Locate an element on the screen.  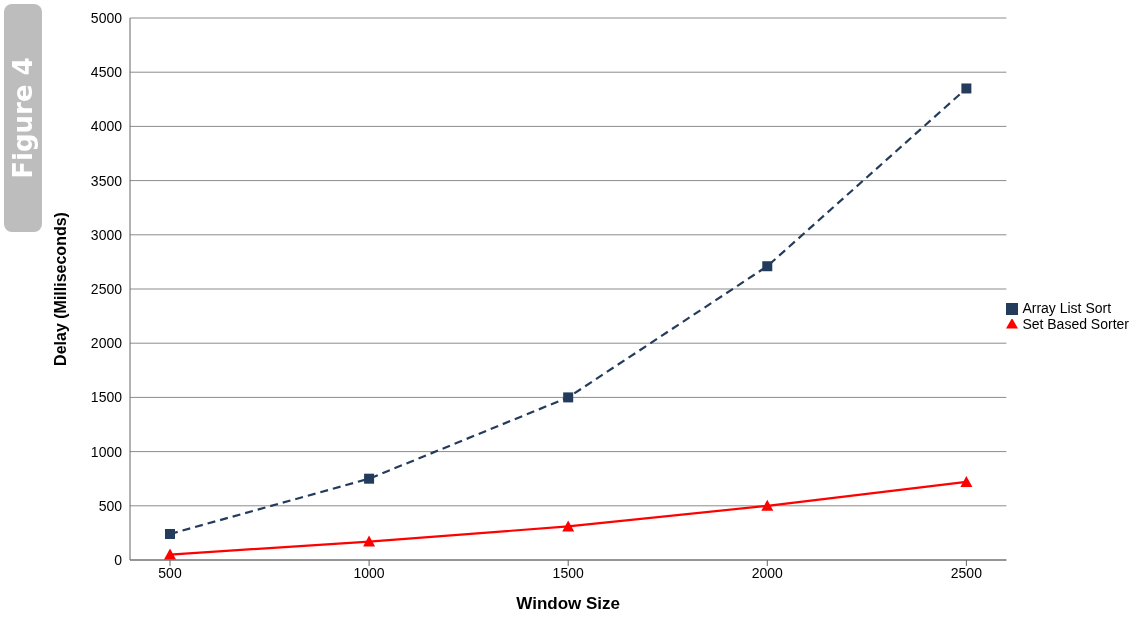
y-tick-label: 3000 is located at coordinates (106, 234).